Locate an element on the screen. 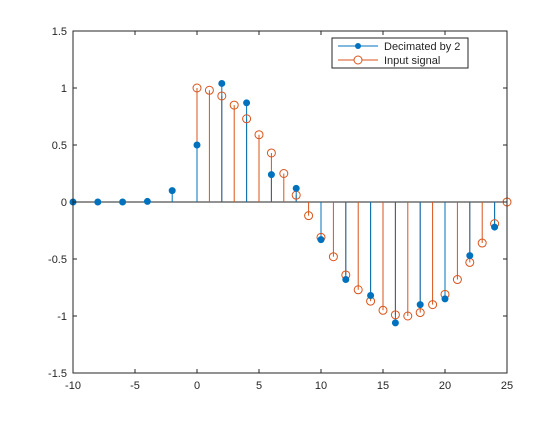 This screenshot has width=560, height=425. legend: Decimated by 2 Input signal is located at coordinates (400, 53).